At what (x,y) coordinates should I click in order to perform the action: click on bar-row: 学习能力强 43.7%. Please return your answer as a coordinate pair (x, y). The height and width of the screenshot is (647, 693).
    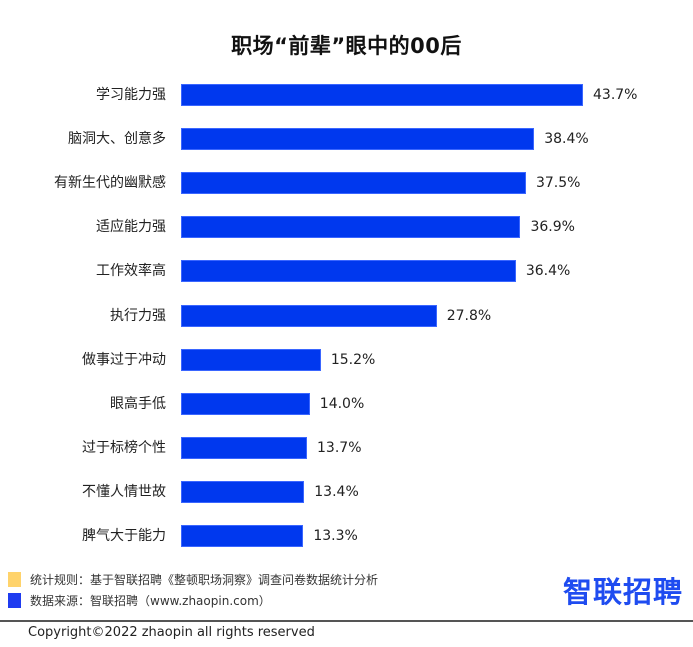
    Looking at the image, I should click on (346, 95).